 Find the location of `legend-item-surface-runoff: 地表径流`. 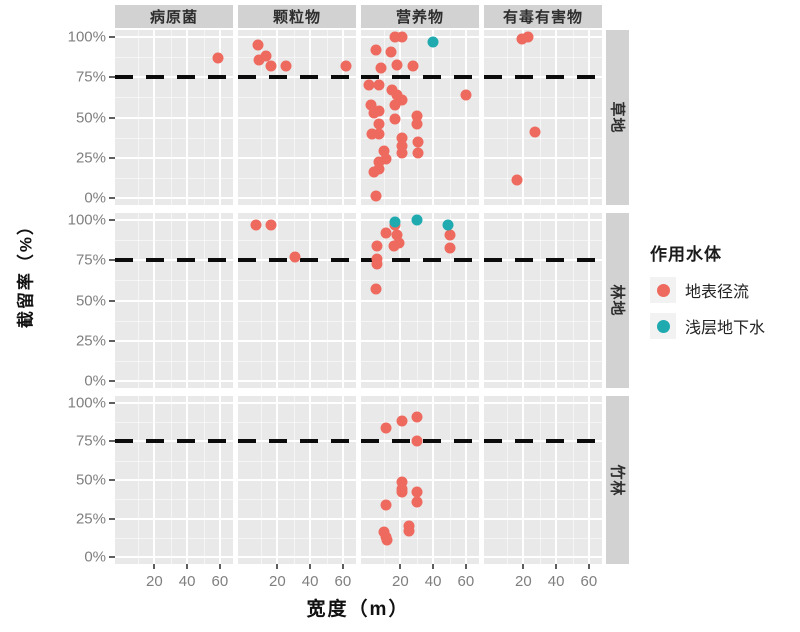

legend-item-surface-runoff: 地表径流 is located at coordinates (724, 290).